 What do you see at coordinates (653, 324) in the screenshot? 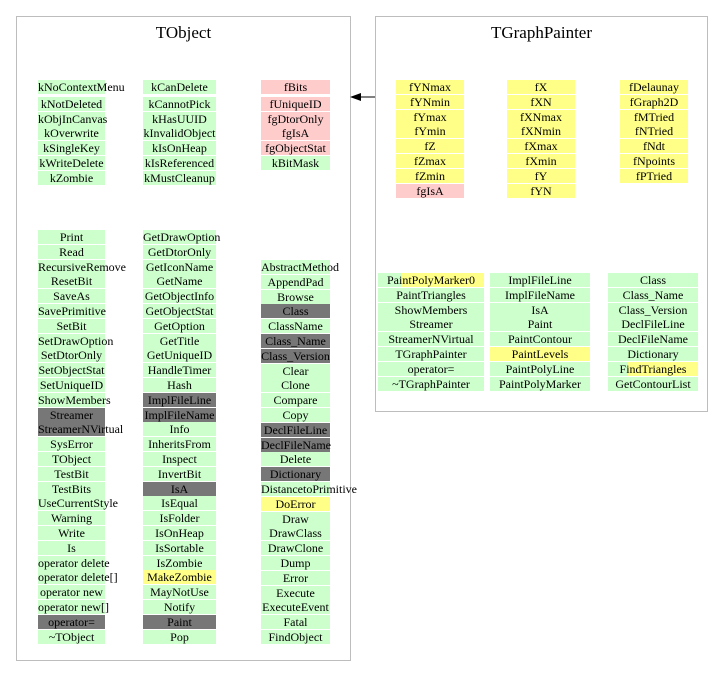
I see `member-declfileline: DeclFileLine` at bounding box center [653, 324].